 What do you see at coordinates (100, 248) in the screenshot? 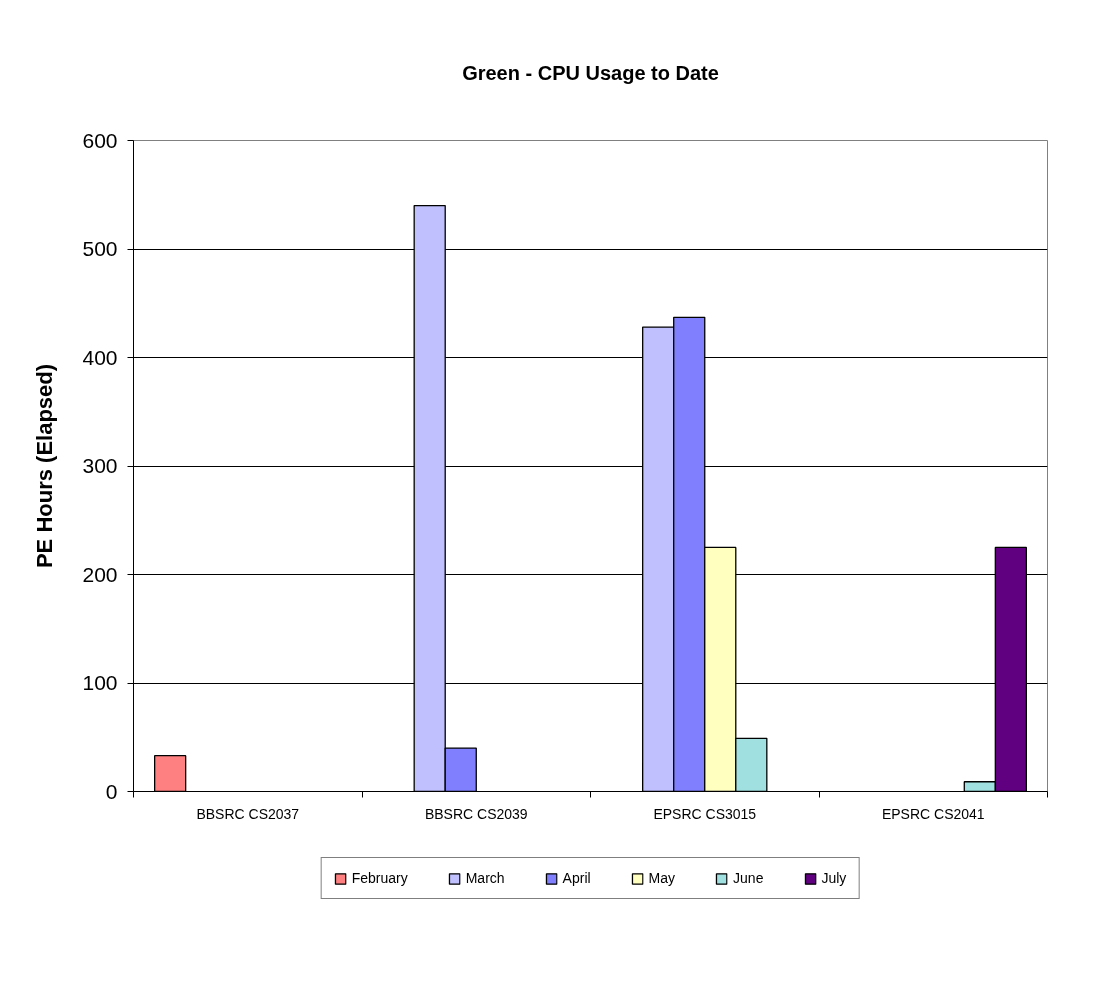
I see `y-tick-label: 500` at bounding box center [100, 248].